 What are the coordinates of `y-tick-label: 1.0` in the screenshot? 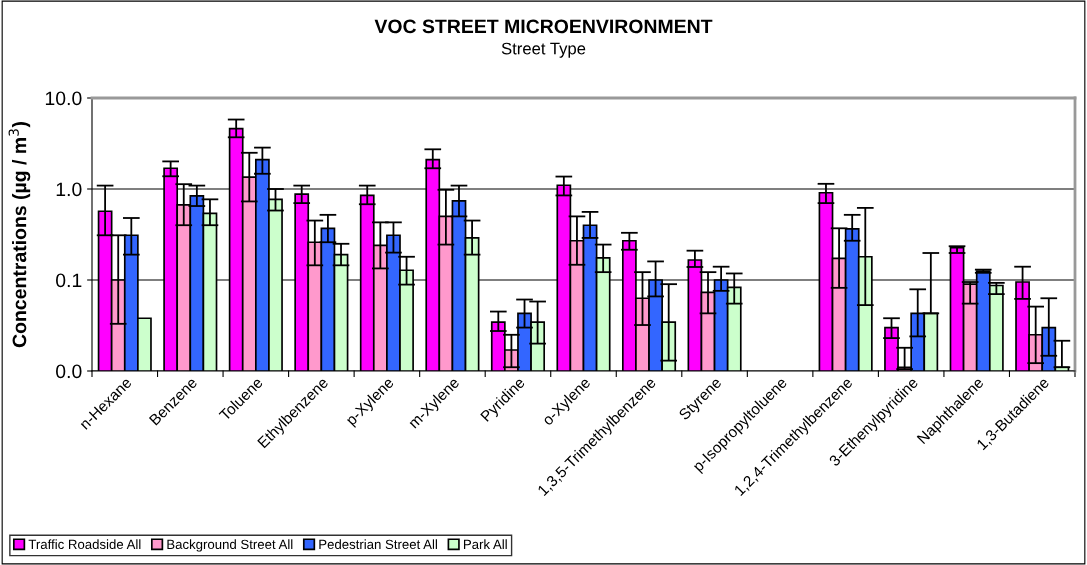 It's located at (69, 189).